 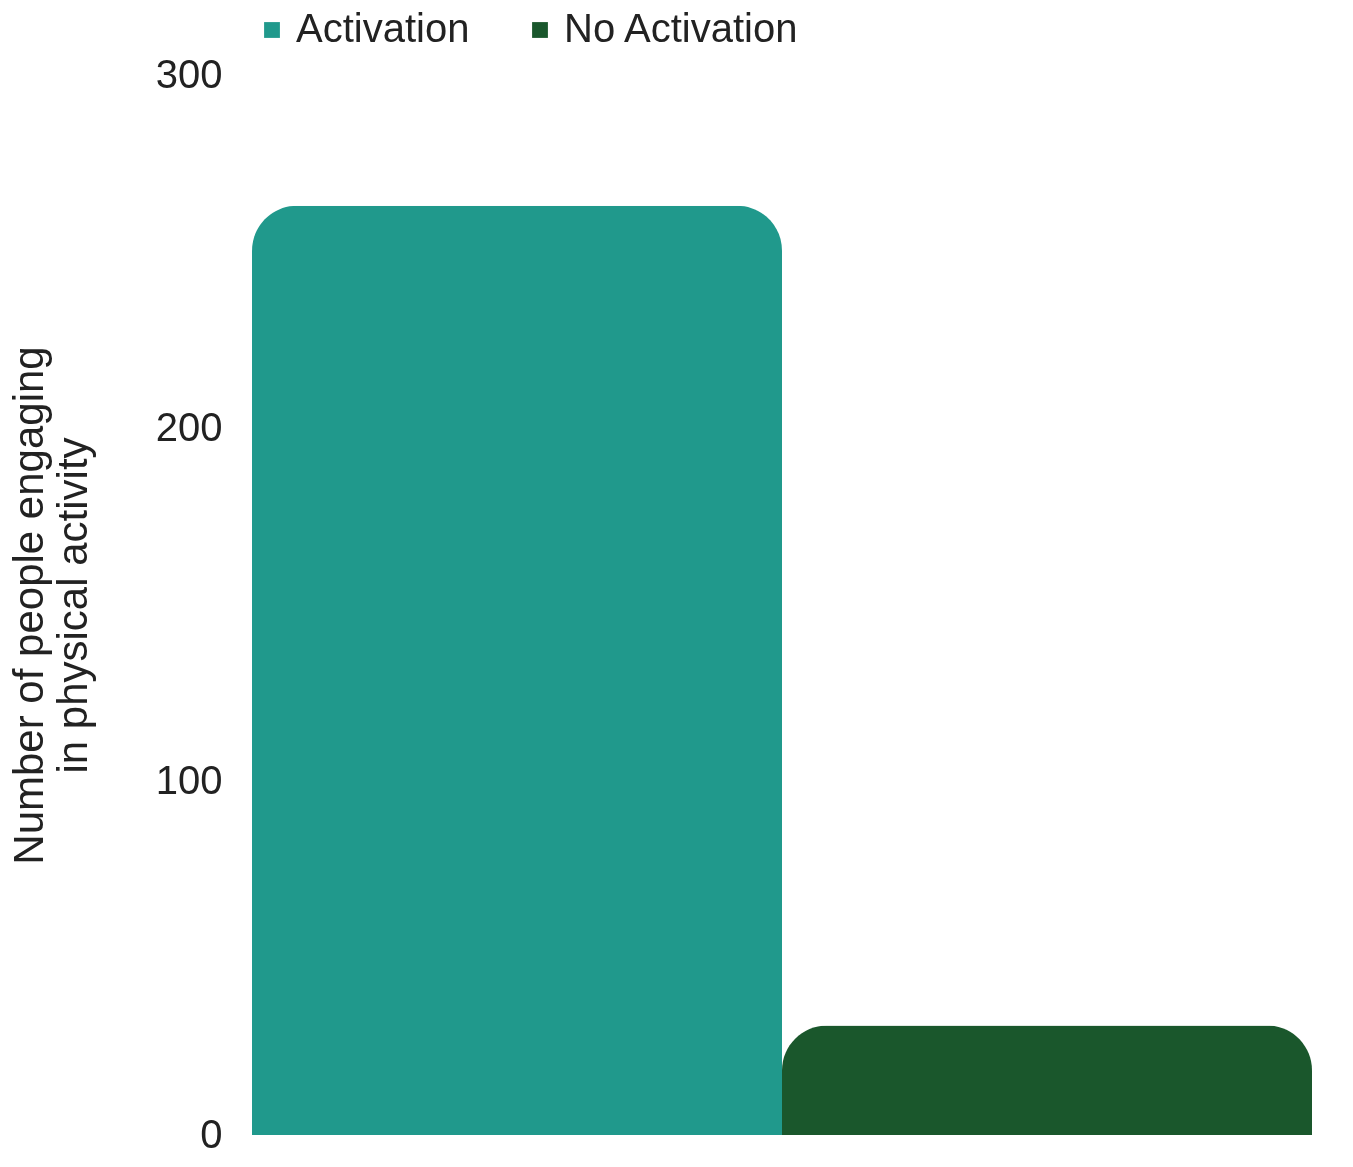 What do you see at coordinates (189, 426) in the screenshot?
I see `y-tick-label: 200` at bounding box center [189, 426].